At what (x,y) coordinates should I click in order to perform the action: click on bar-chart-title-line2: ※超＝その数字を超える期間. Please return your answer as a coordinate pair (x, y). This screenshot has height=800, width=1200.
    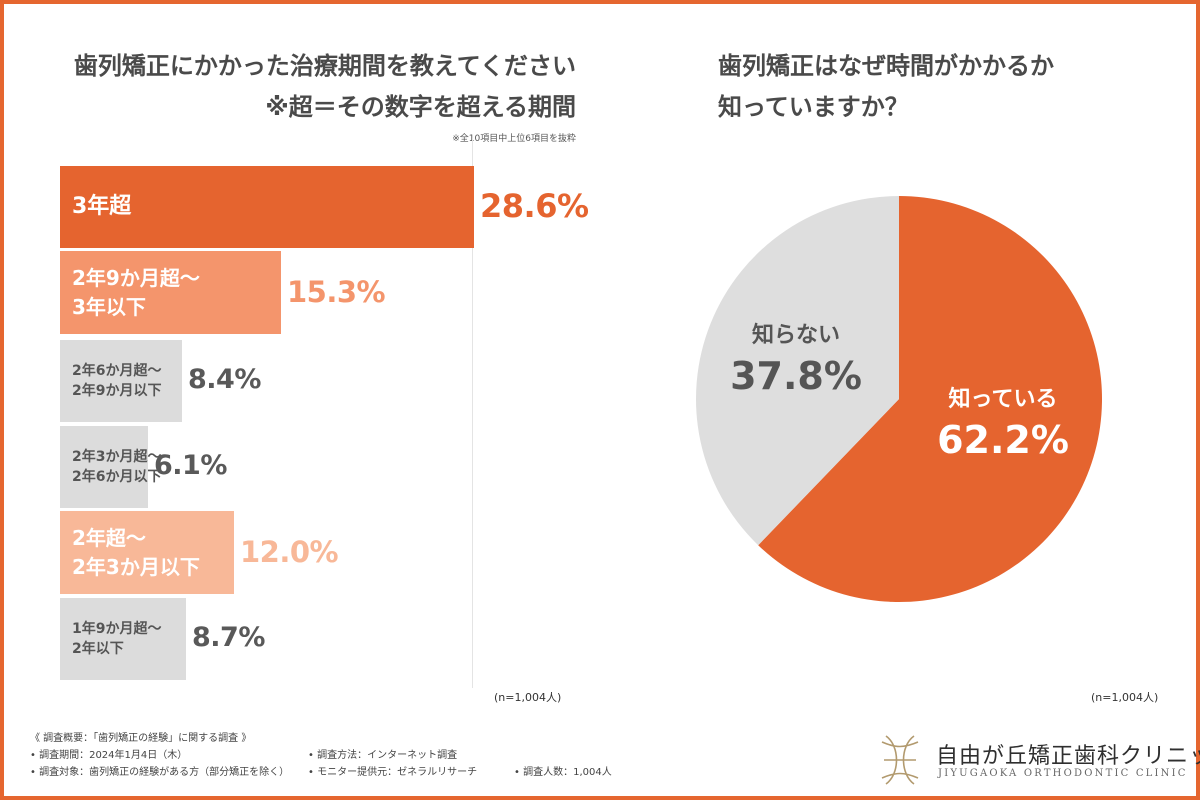
    Looking at the image, I should click on (420, 107).